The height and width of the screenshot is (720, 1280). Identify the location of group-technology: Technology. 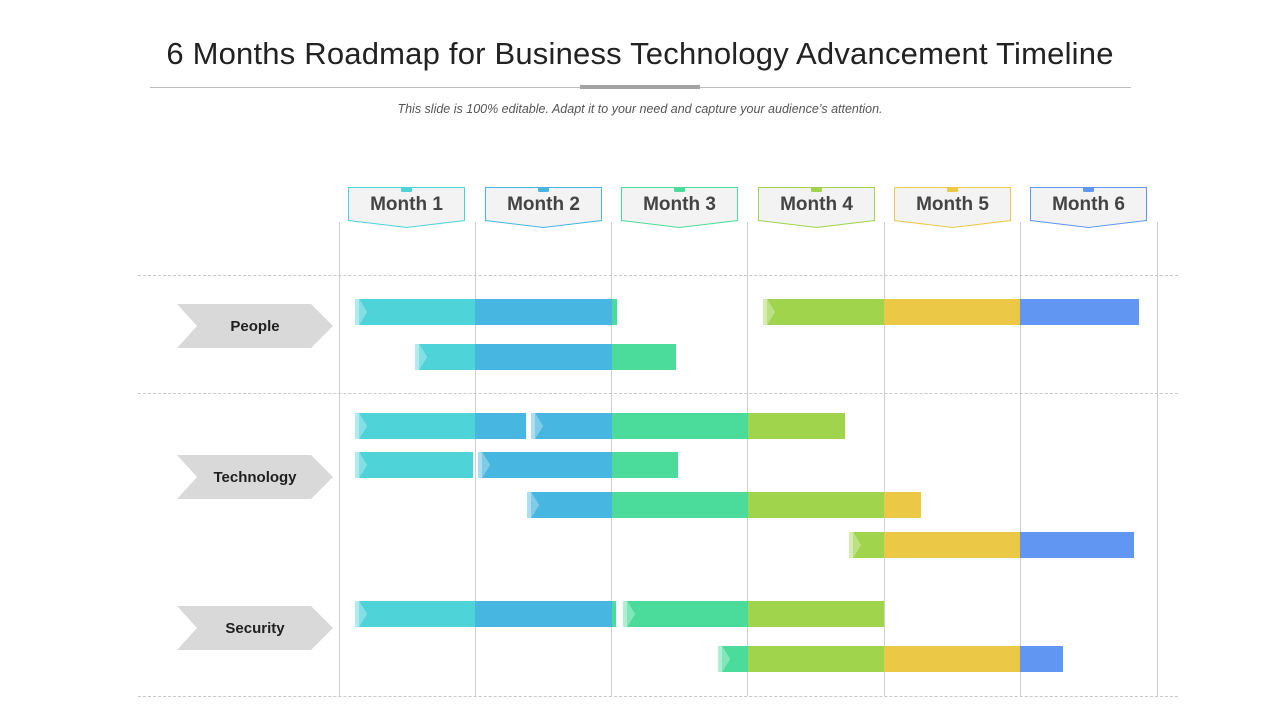
(255, 477).